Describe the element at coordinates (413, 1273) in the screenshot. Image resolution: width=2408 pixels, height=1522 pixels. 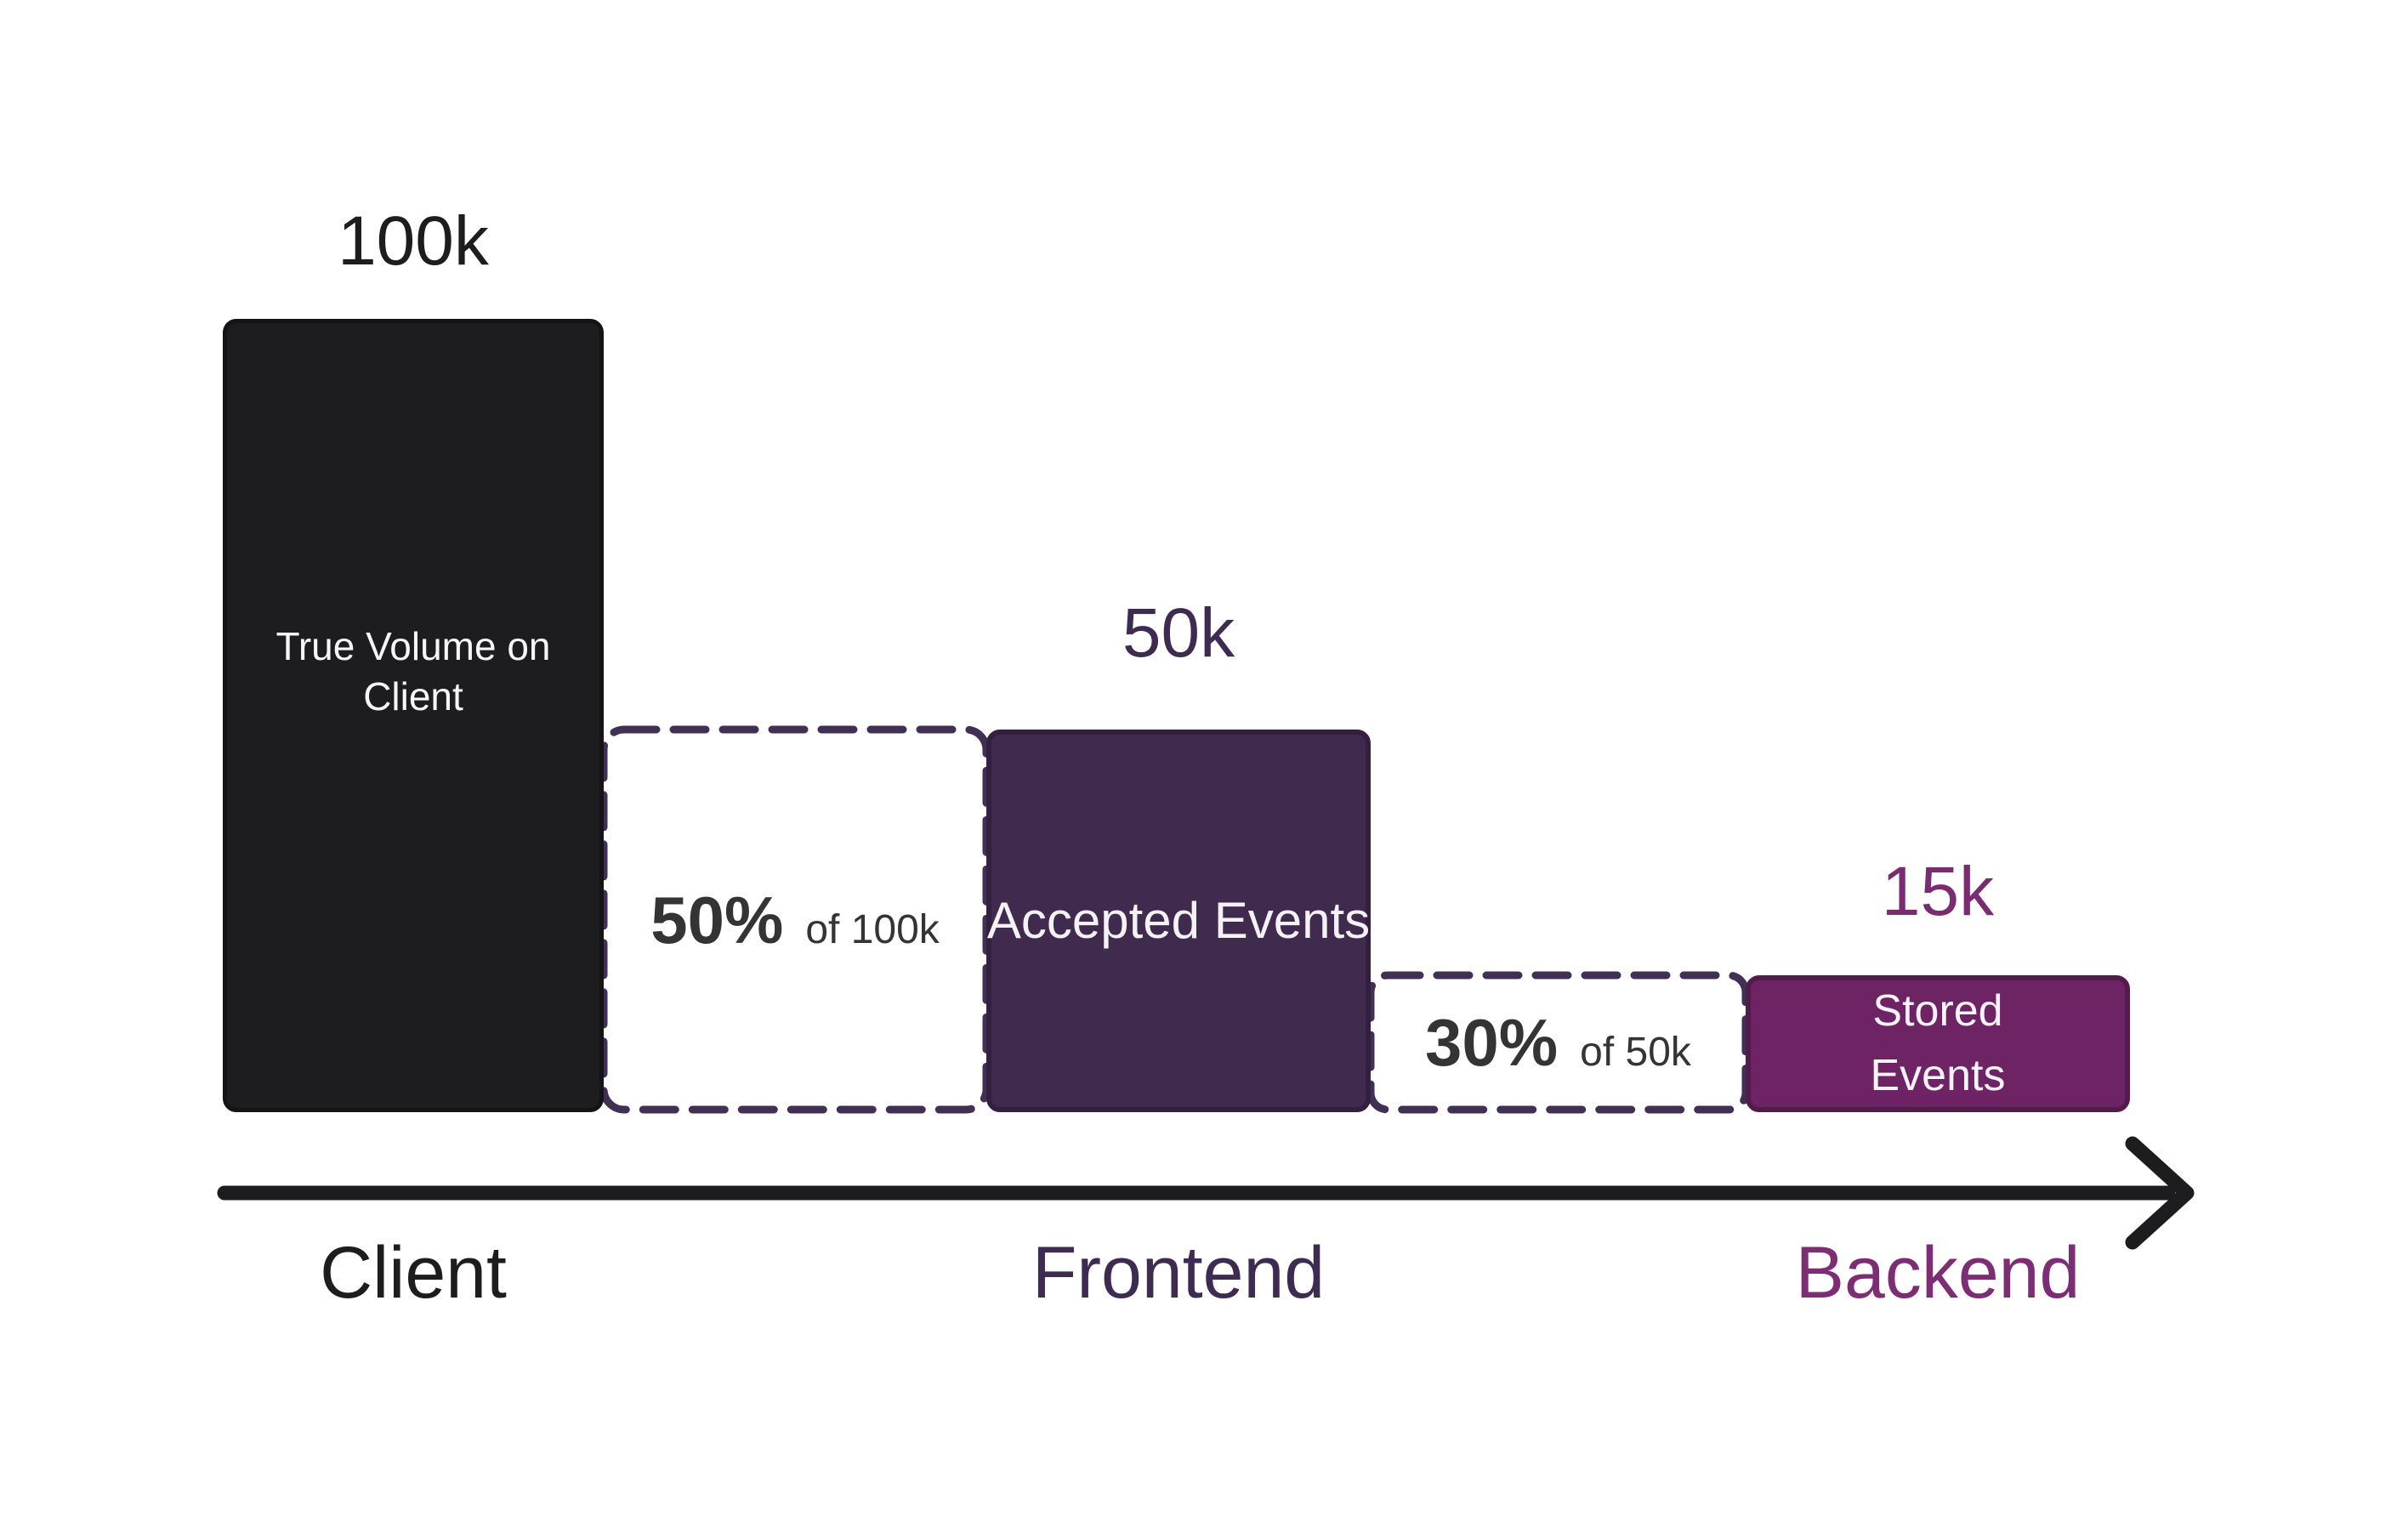
I see `axis-label-client: Client` at that location.